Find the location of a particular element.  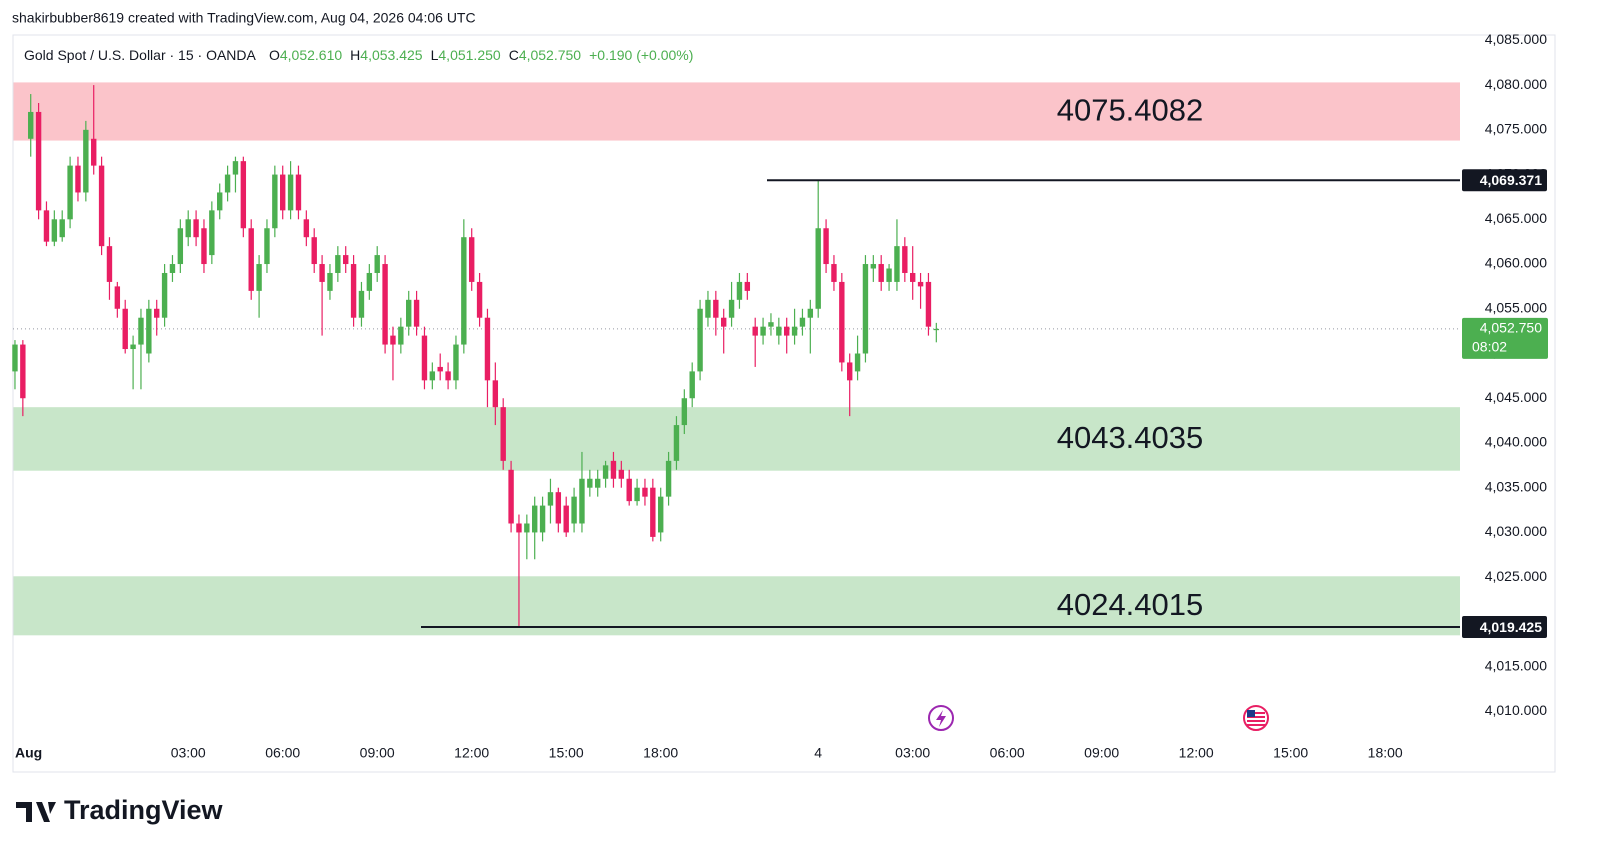

symbol: Gold Spot / U.S. Dollar · 15 · OANDA is located at coordinates (140, 55).